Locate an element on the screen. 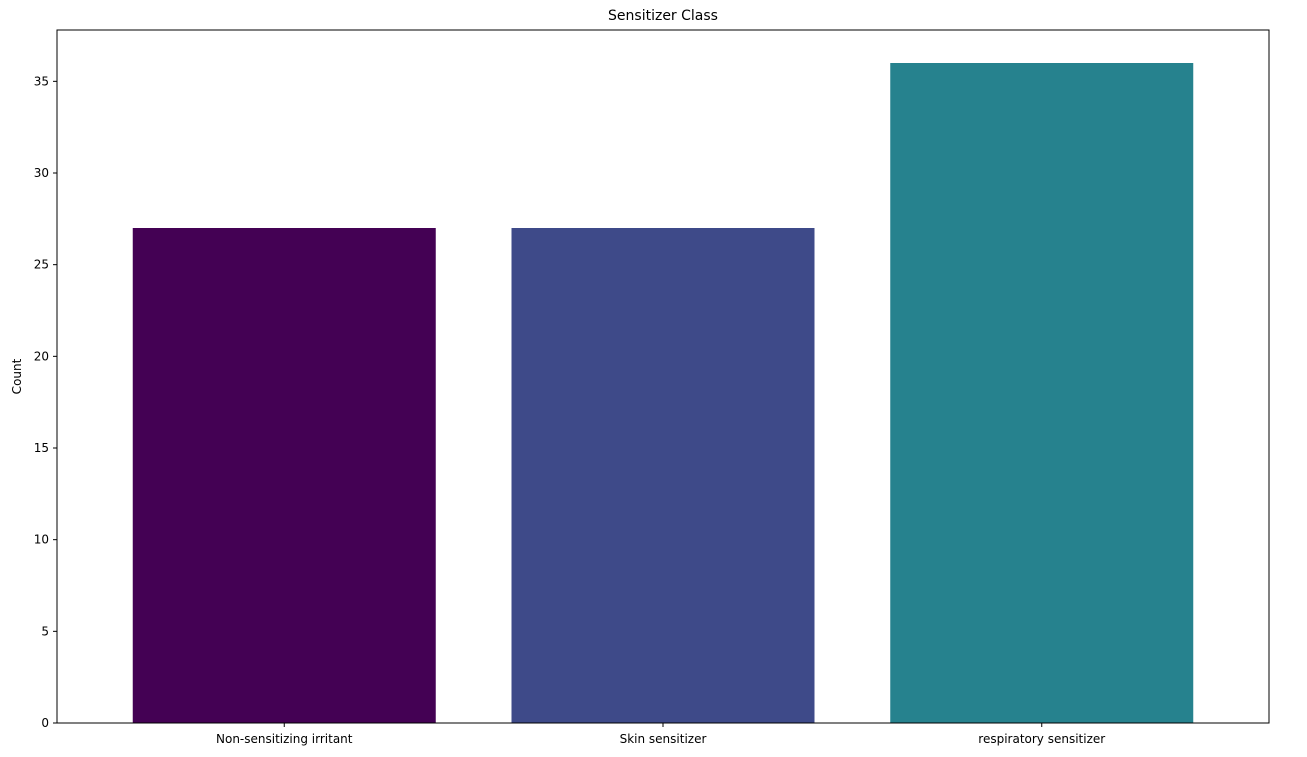 This screenshot has width=1307, height=757. x-tick-label: respiratory sensitizer is located at coordinates (1041, 739).